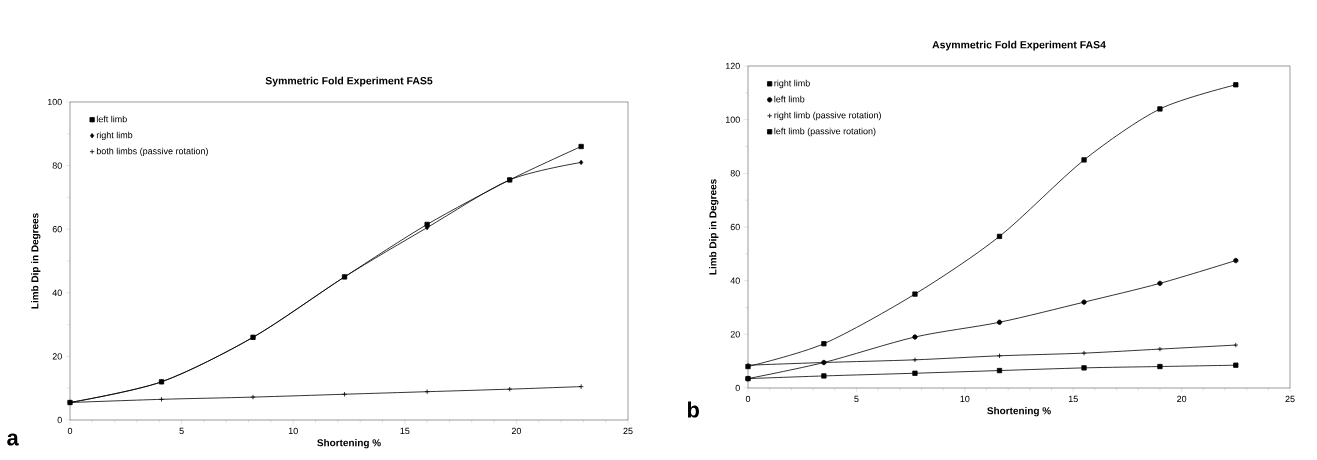 The image size is (1317, 460). What do you see at coordinates (152, 152) in the screenshot?
I see `legend-label: both limbs (passive rotation)` at bounding box center [152, 152].